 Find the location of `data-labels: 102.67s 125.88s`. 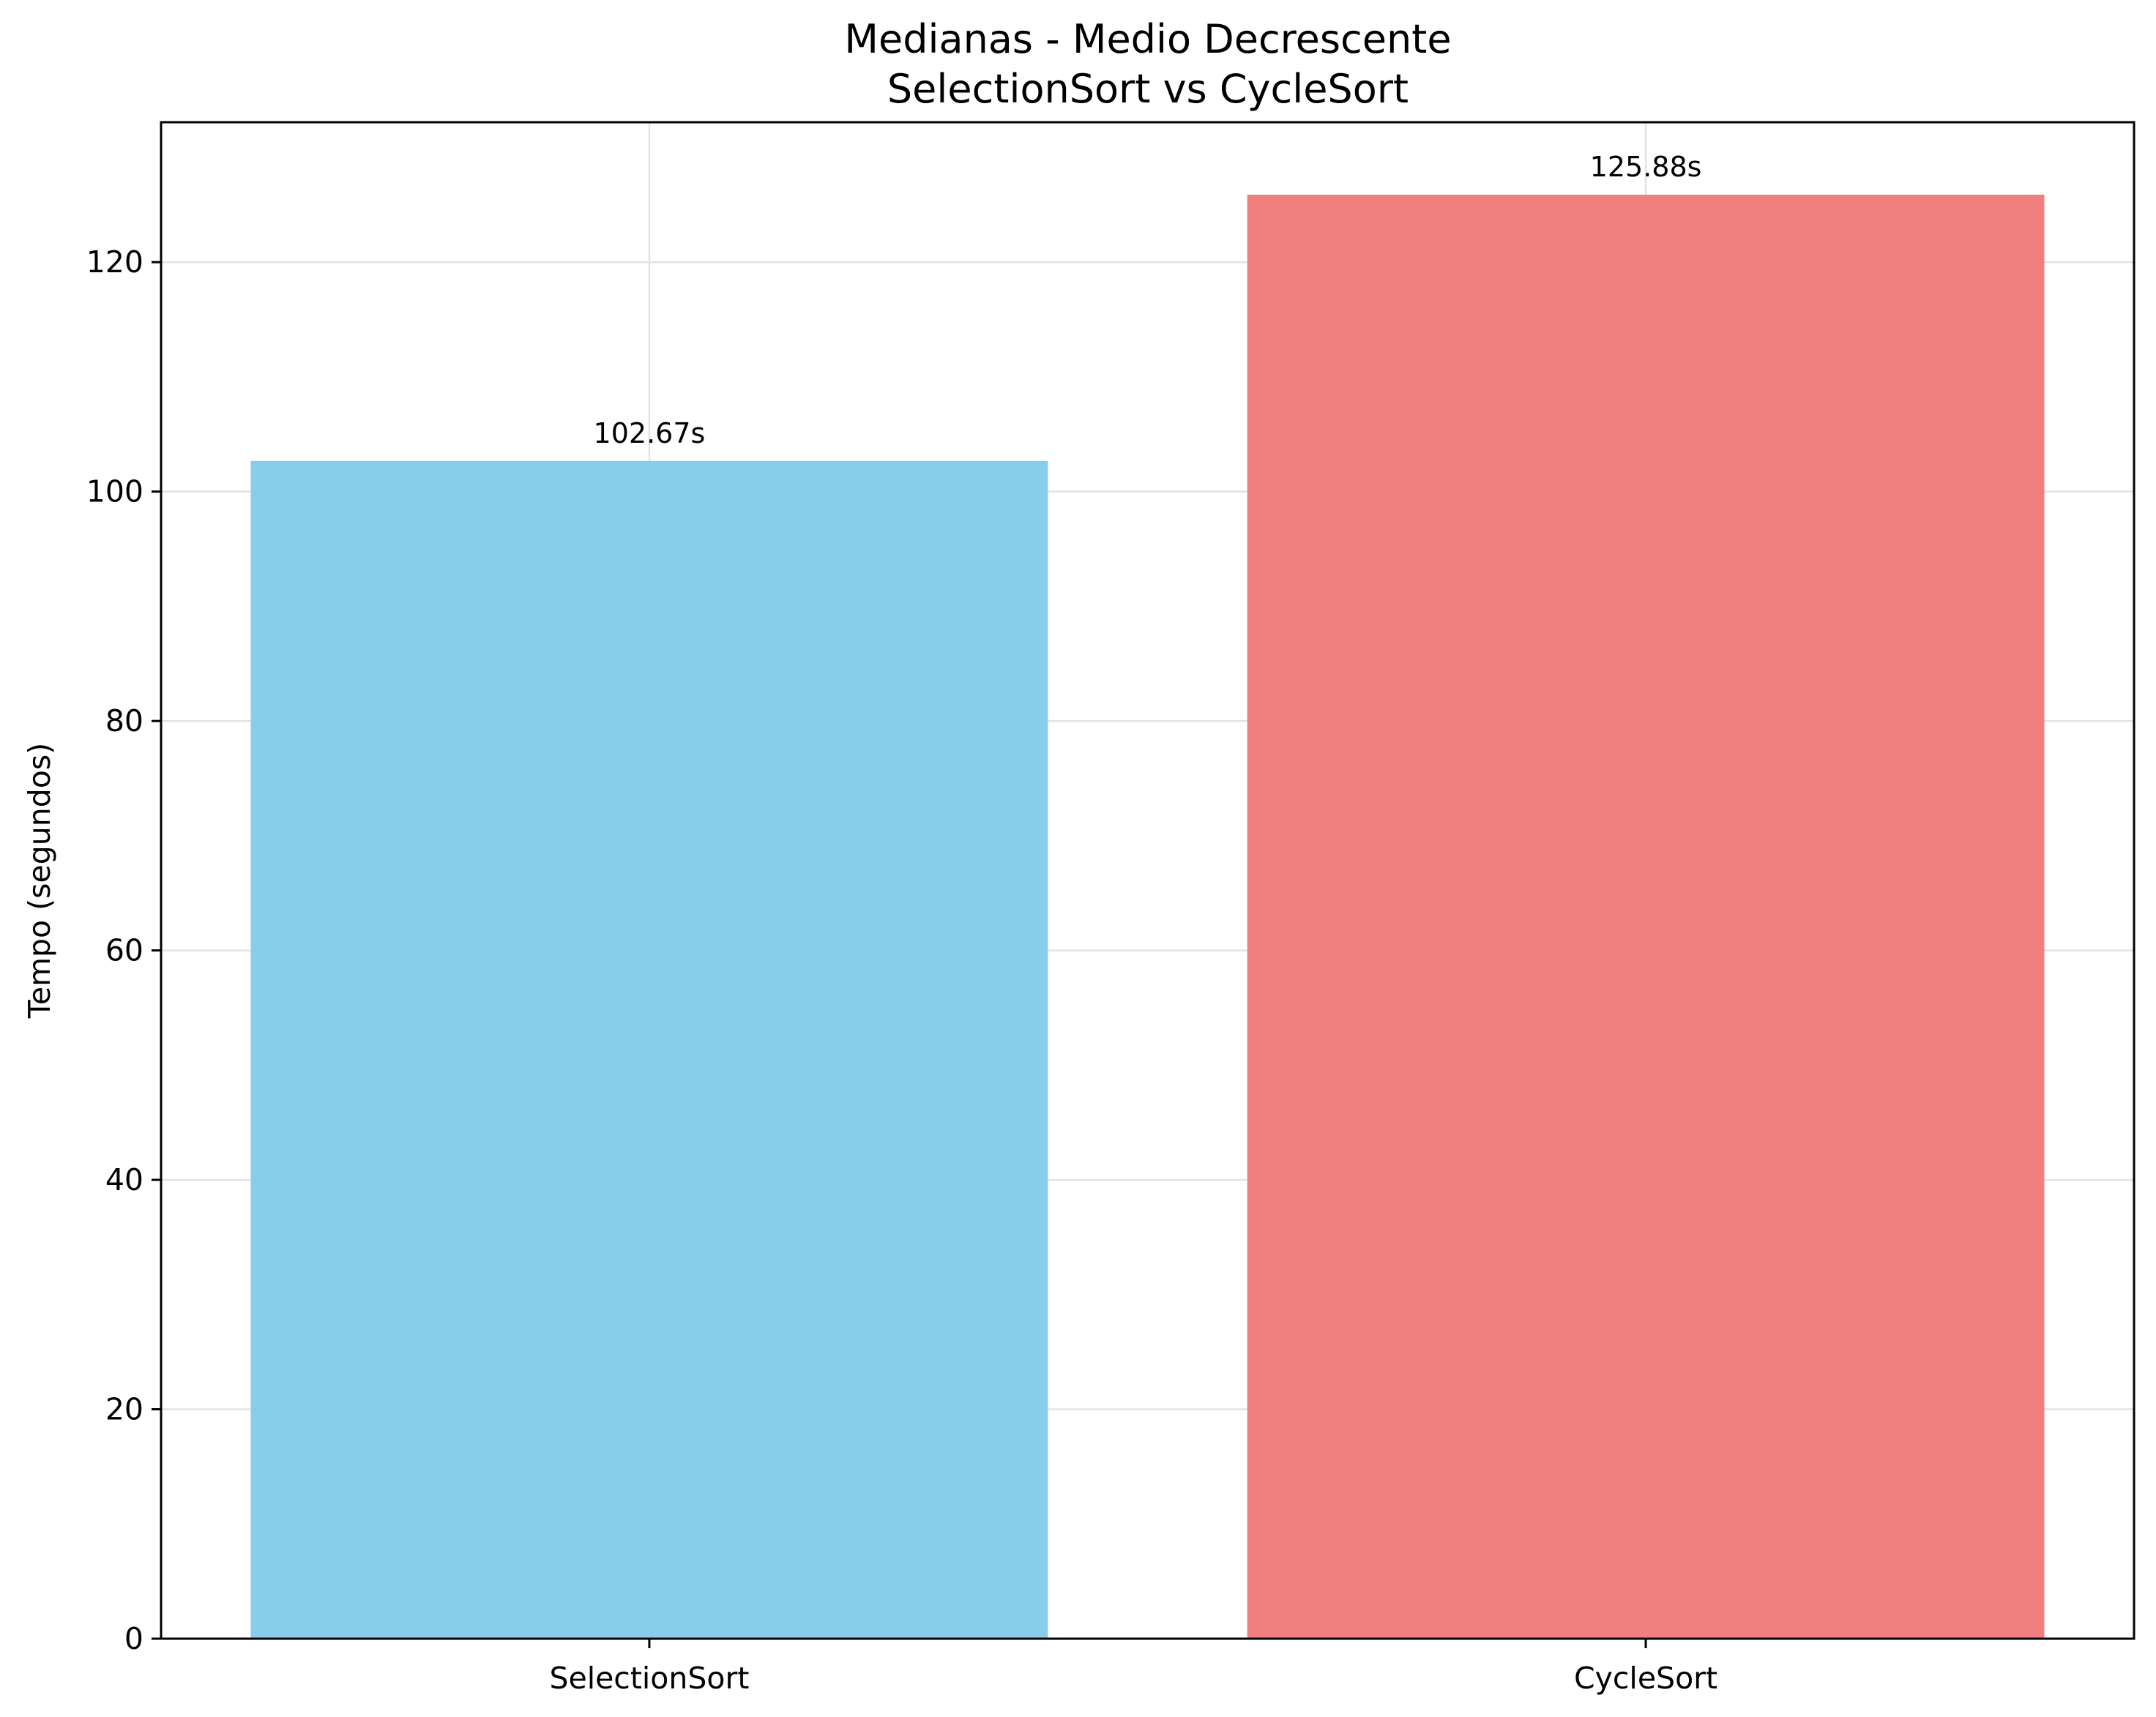

data-labels: 102.67s 125.88s is located at coordinates (1148, 300).